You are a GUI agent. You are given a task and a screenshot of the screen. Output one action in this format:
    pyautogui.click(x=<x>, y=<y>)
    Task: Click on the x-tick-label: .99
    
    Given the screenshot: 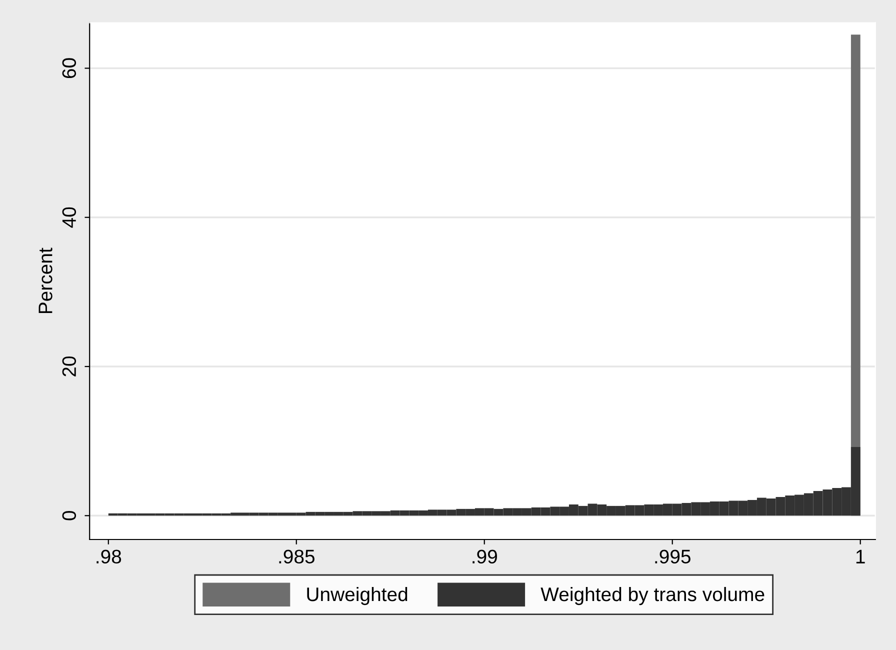 What is the action you would take?
    pyautogui.click(x=484, y=557)
    